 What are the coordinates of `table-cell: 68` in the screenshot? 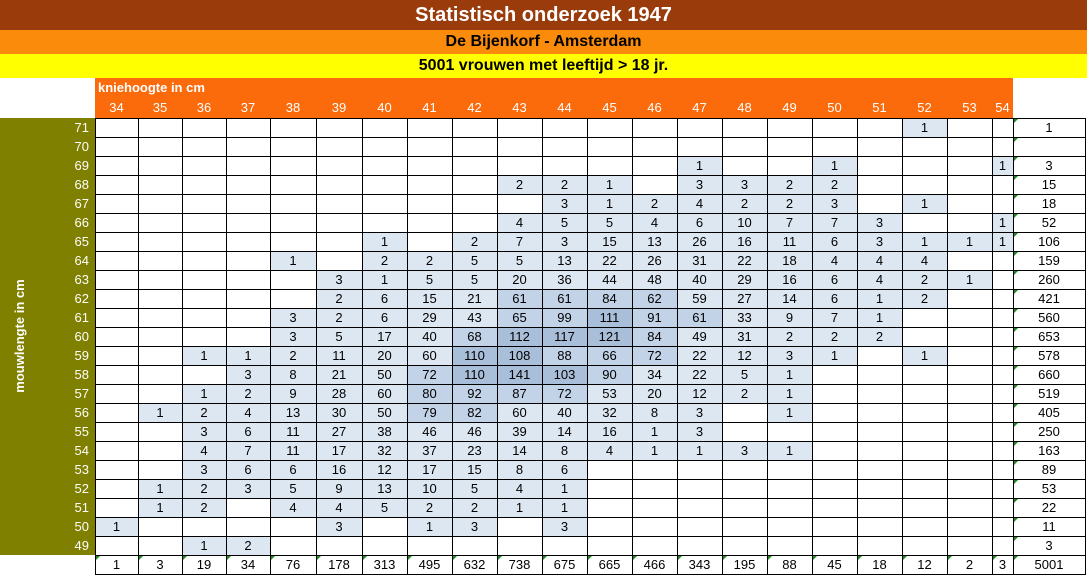 It's located at (474, 336).